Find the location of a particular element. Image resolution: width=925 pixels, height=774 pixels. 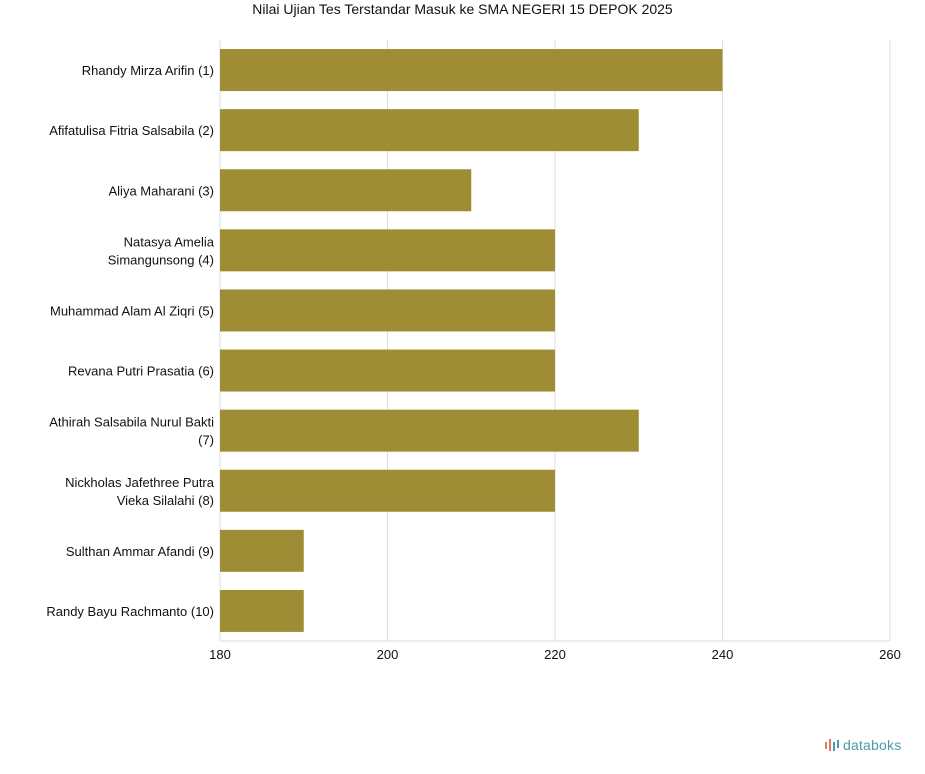

category-label-line: Aliya Maharani (3) is located at coordinates (162, 190).